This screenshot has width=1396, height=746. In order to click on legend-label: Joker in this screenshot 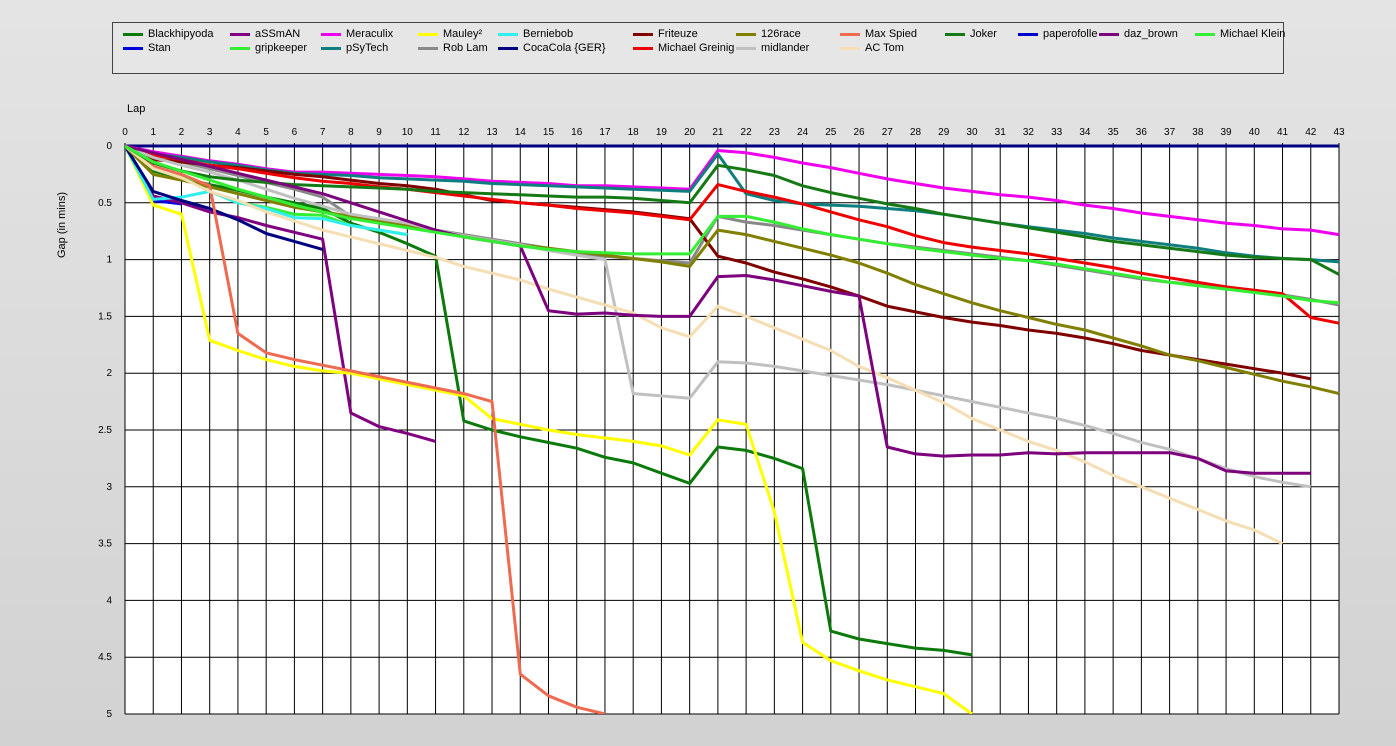, I will do `click(983, 34)`.